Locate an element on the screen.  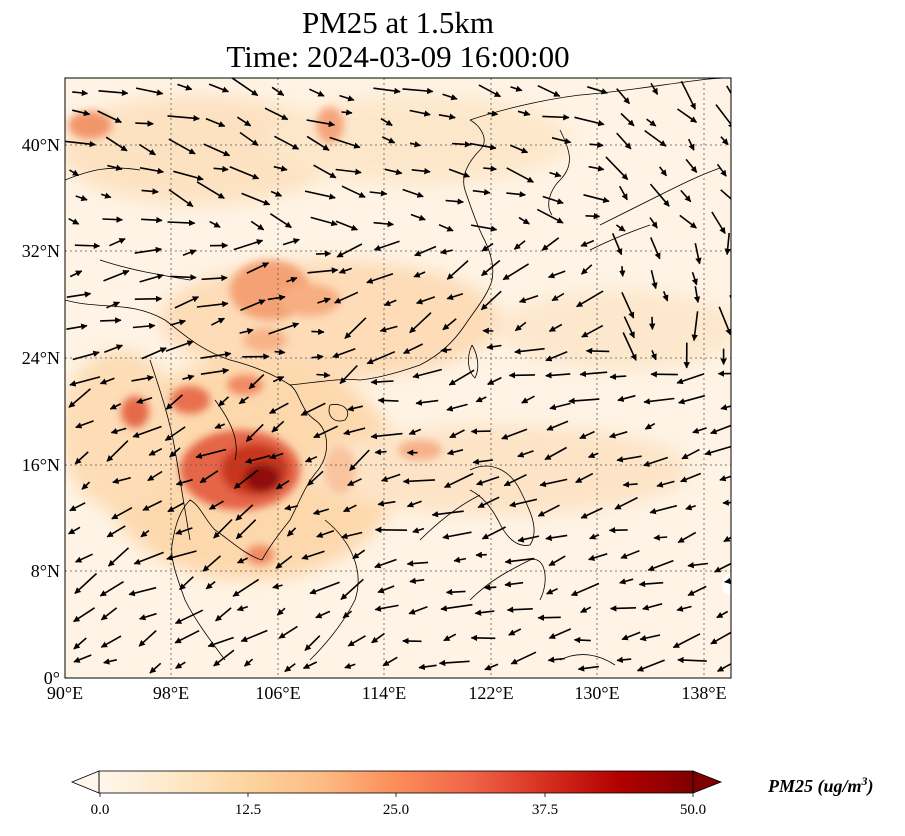
lon-tick: 122°E is located at coordinates (490, 693).